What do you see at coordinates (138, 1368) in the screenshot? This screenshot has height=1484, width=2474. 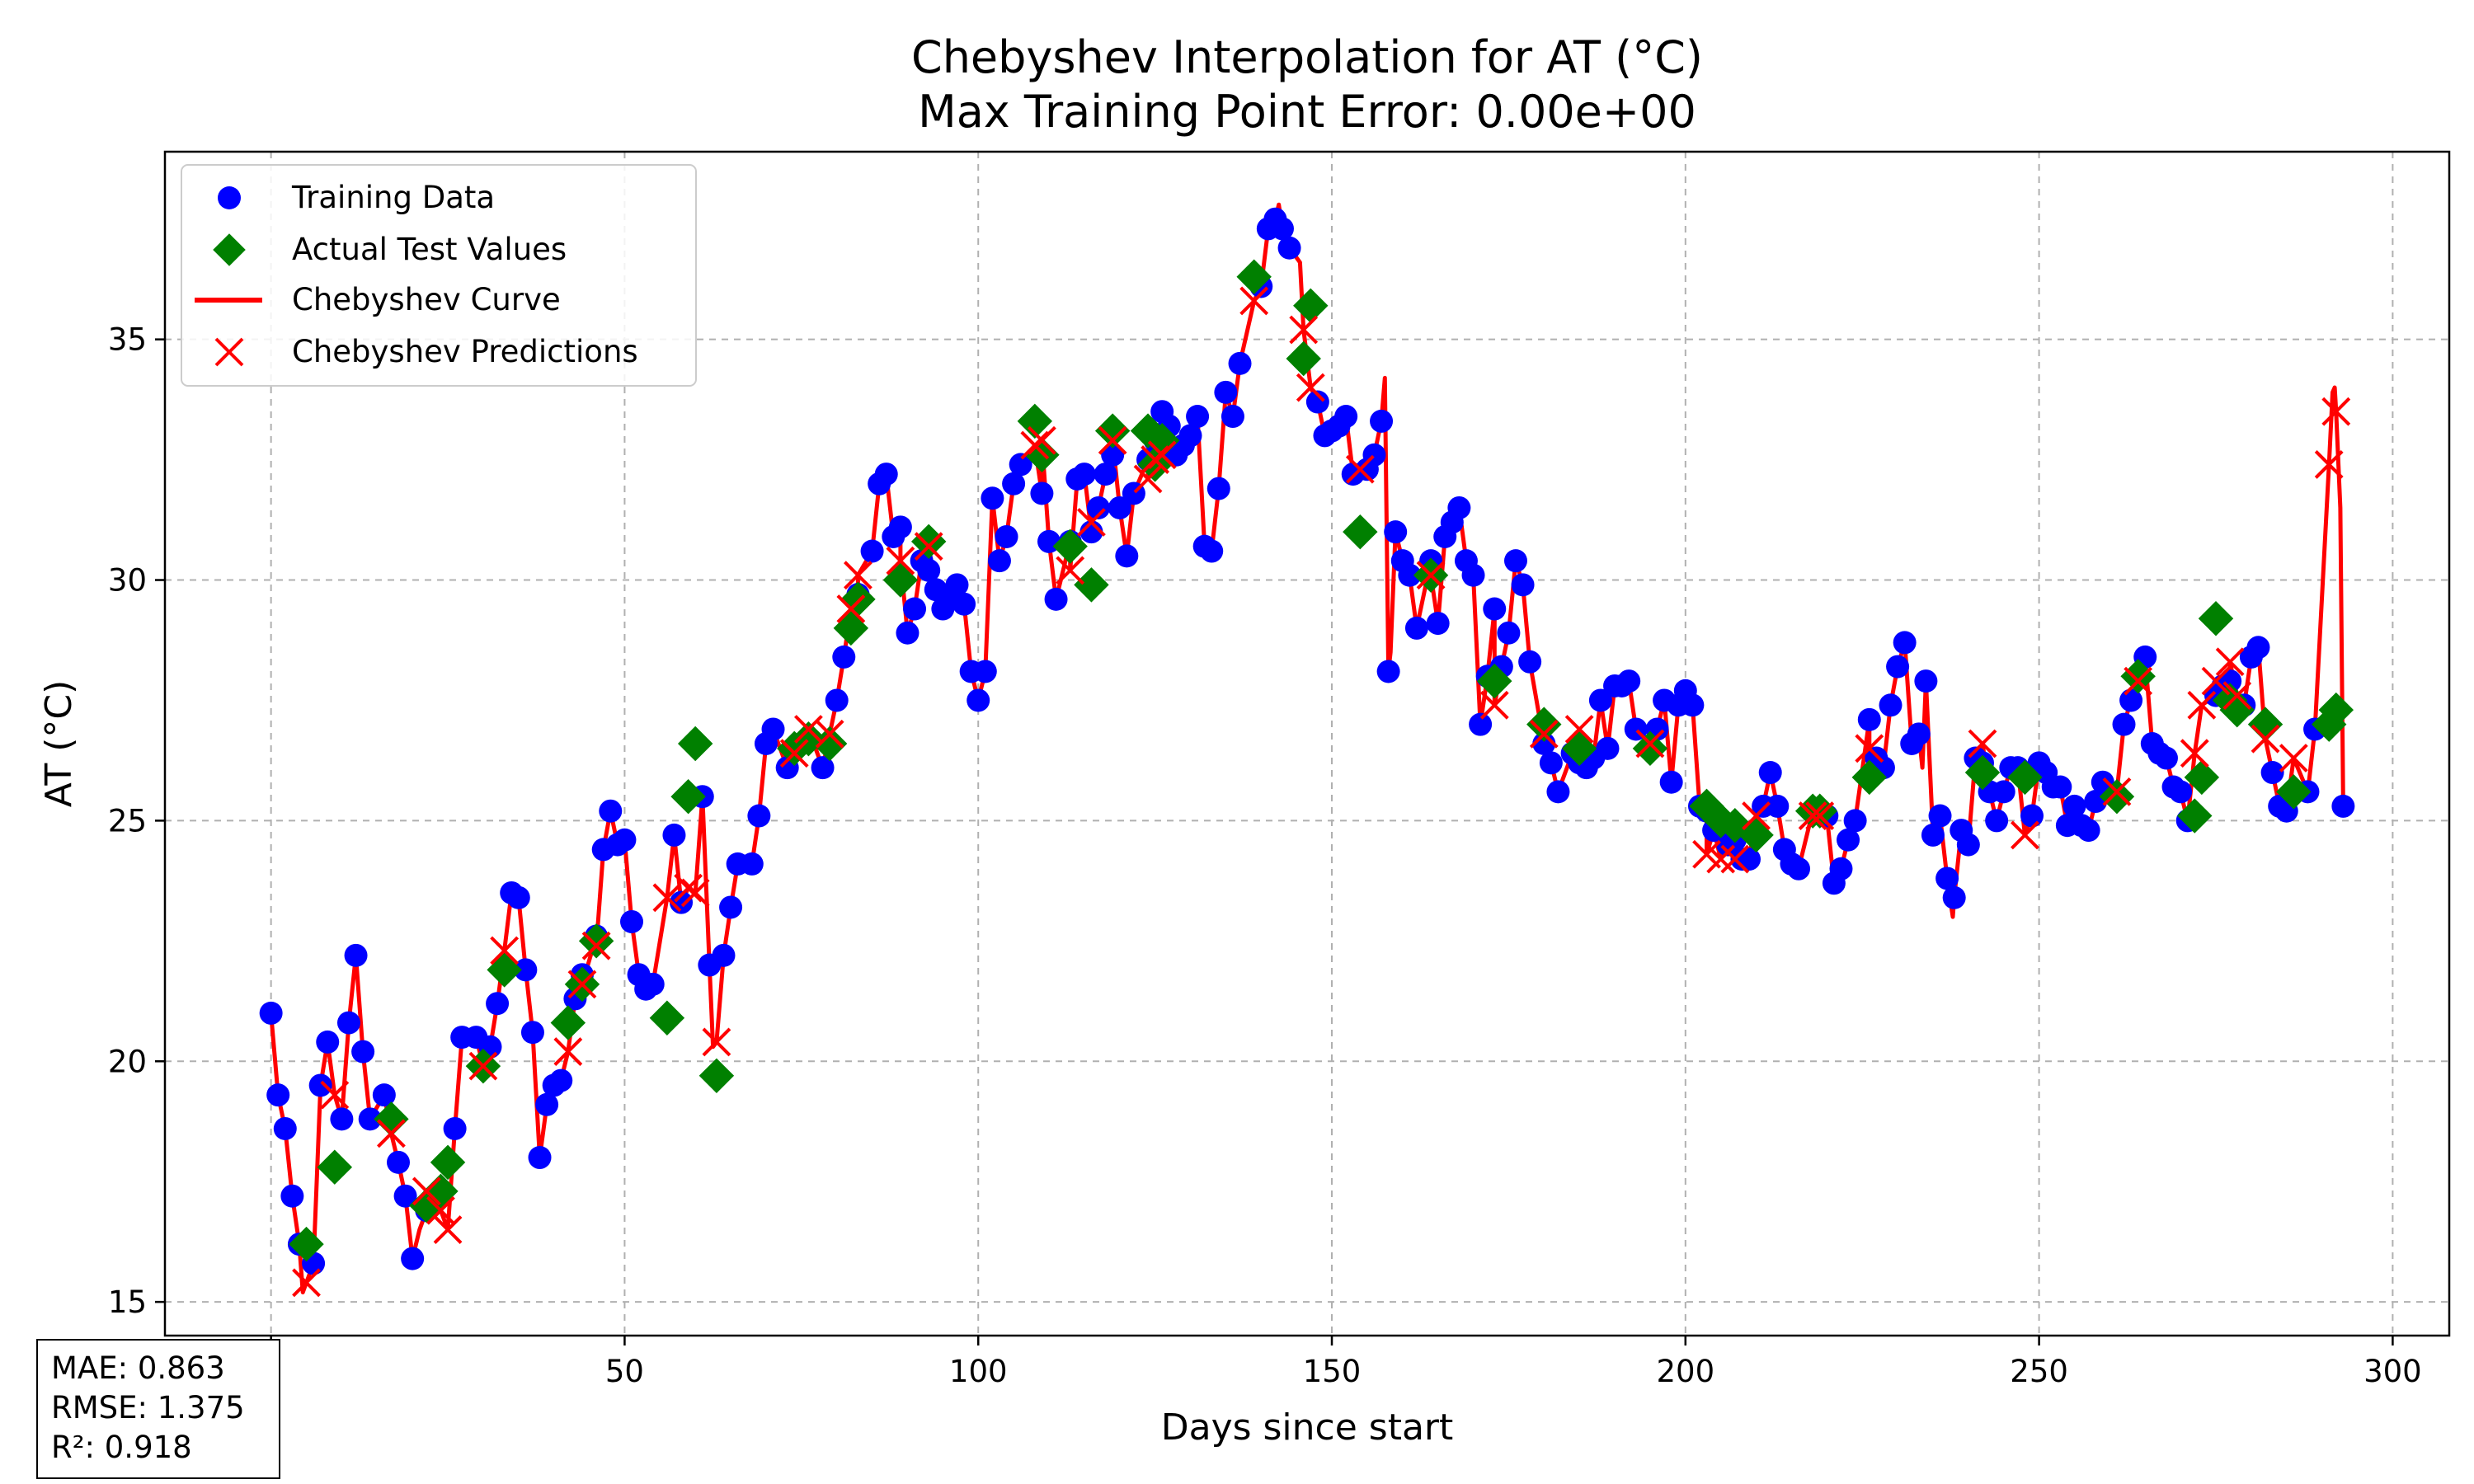 I see `mae-label: MAE: 0.863` at bounding box center [138, 1368].